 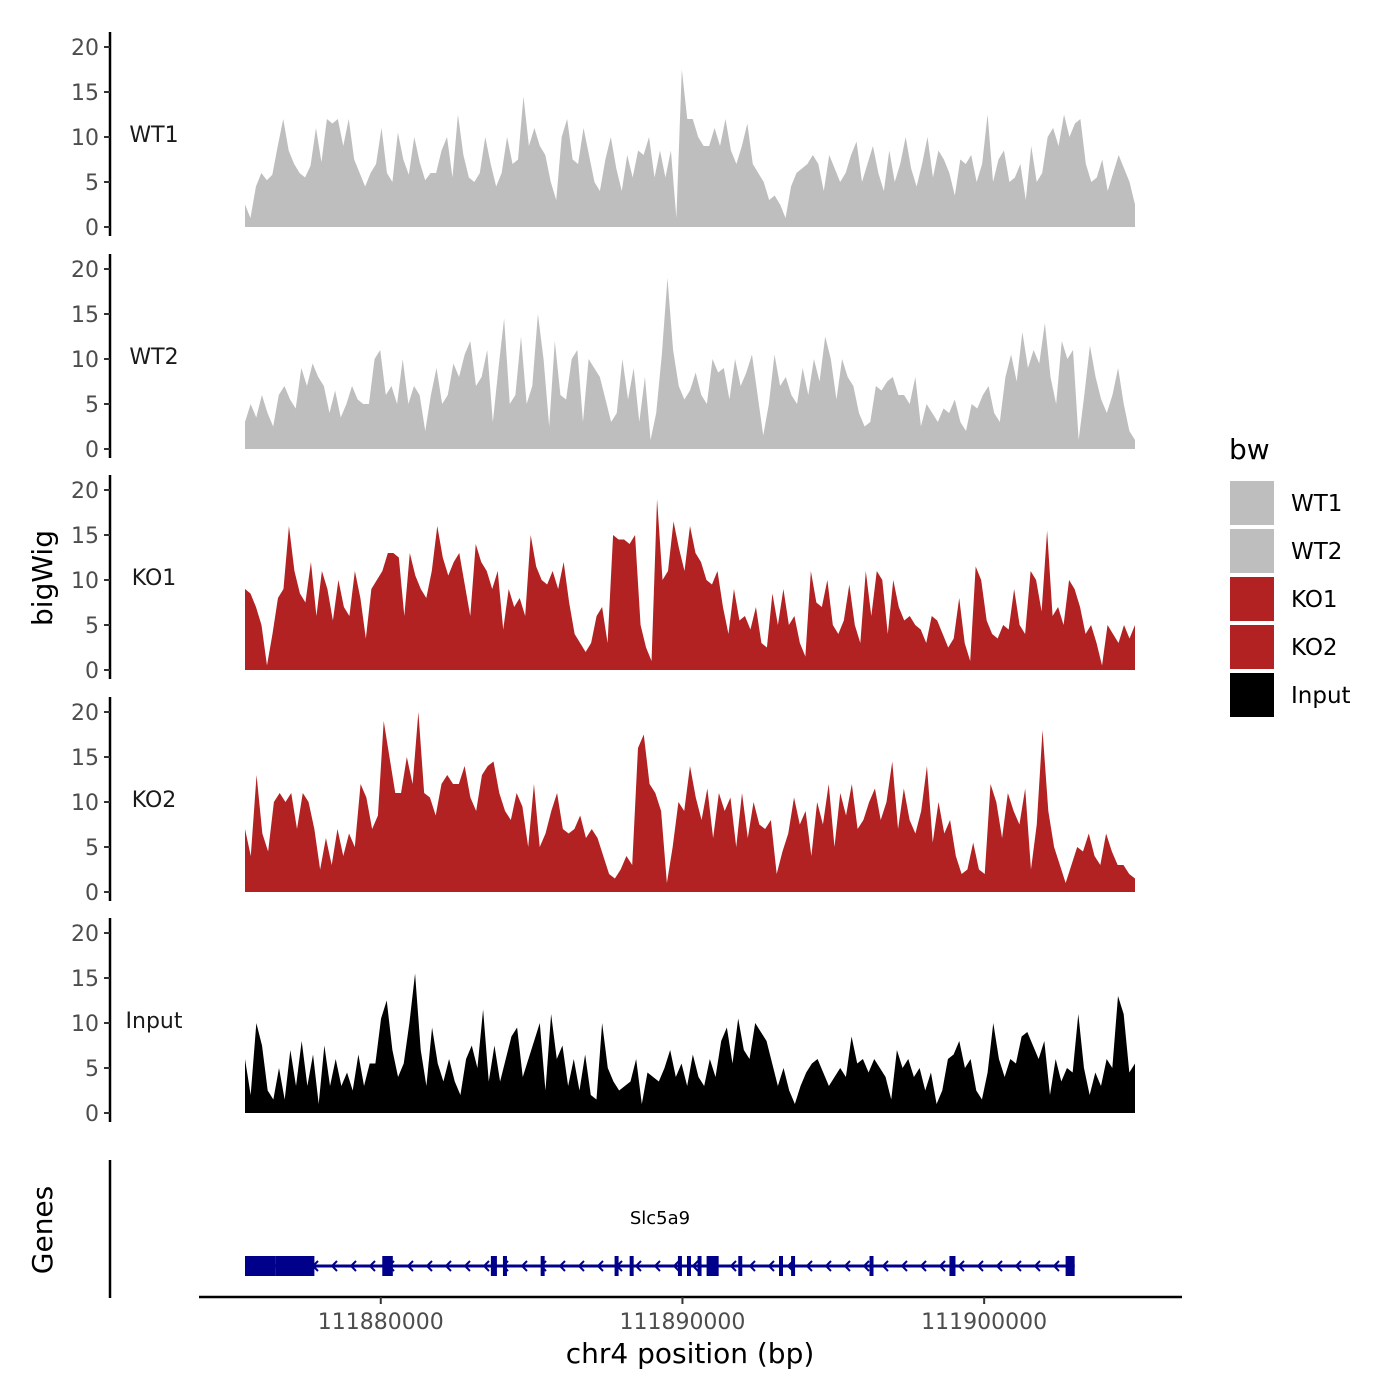 I want to click on legend-label-ko2: KO2, so click(x=1314, y=648).